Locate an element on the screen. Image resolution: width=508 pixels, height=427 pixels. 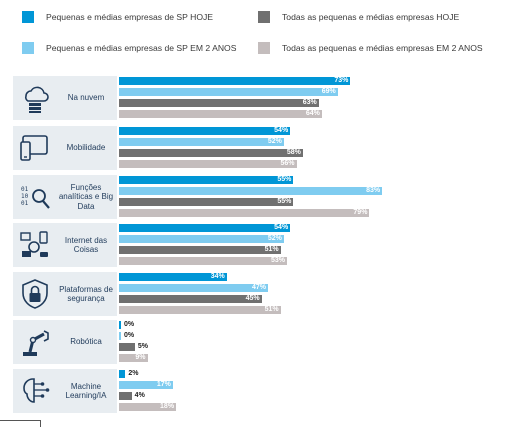
bar-value-label: 63% is located at coordinates (309, 102).